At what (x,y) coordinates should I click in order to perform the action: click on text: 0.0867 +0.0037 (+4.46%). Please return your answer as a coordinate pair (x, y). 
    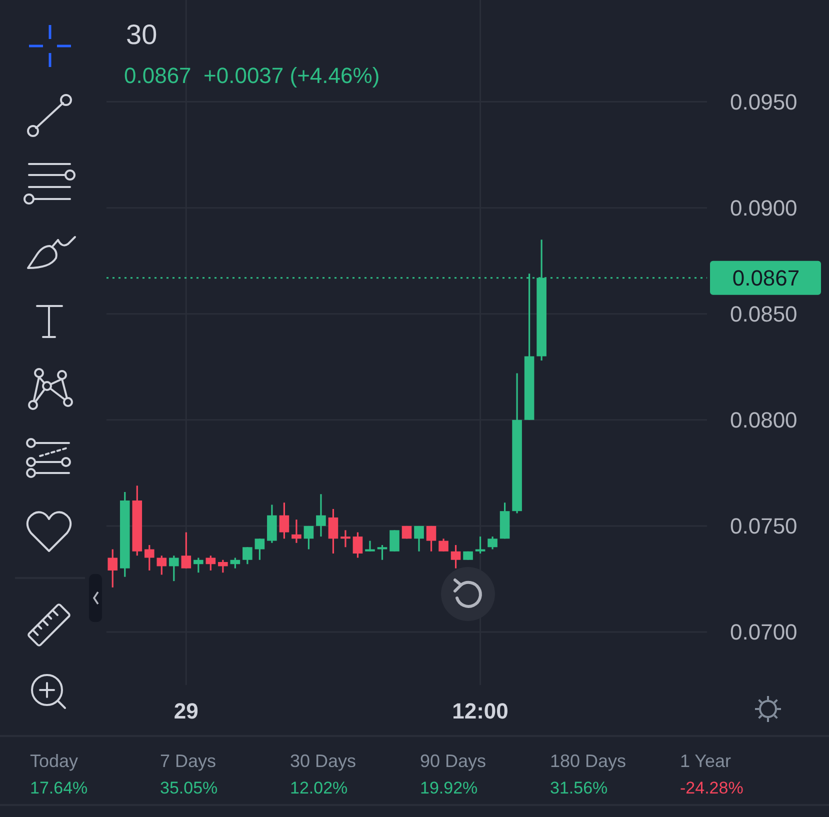
    Looking at the image, I should click on (252, 75).